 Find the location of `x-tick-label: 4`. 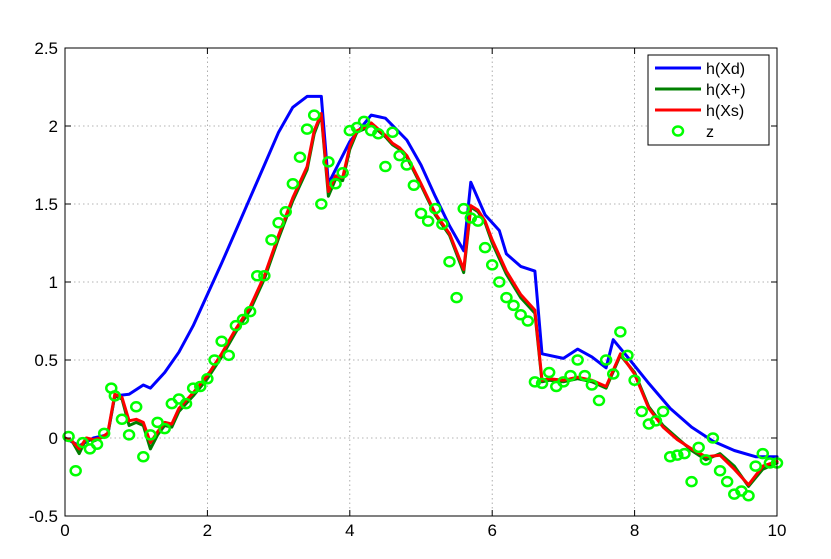

x-tick-label: 4 is located at coordinates (349, 530).